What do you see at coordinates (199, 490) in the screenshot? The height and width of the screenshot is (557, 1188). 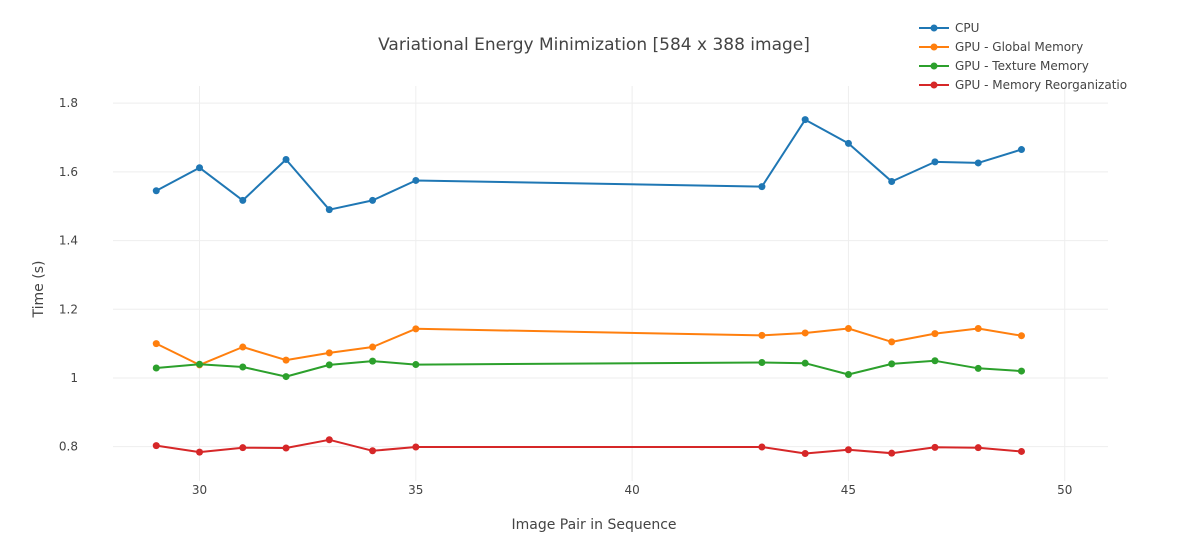 I see `x-tick-label: 30` at bounding box center [199, 490].